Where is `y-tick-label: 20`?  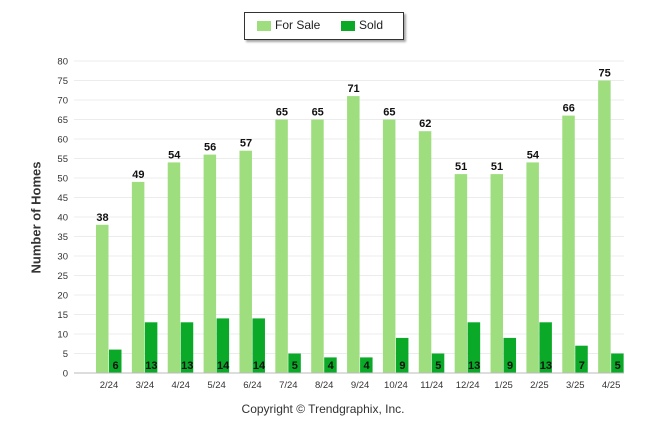
y-tick-label: 20 is located at coordinates (62, 296).